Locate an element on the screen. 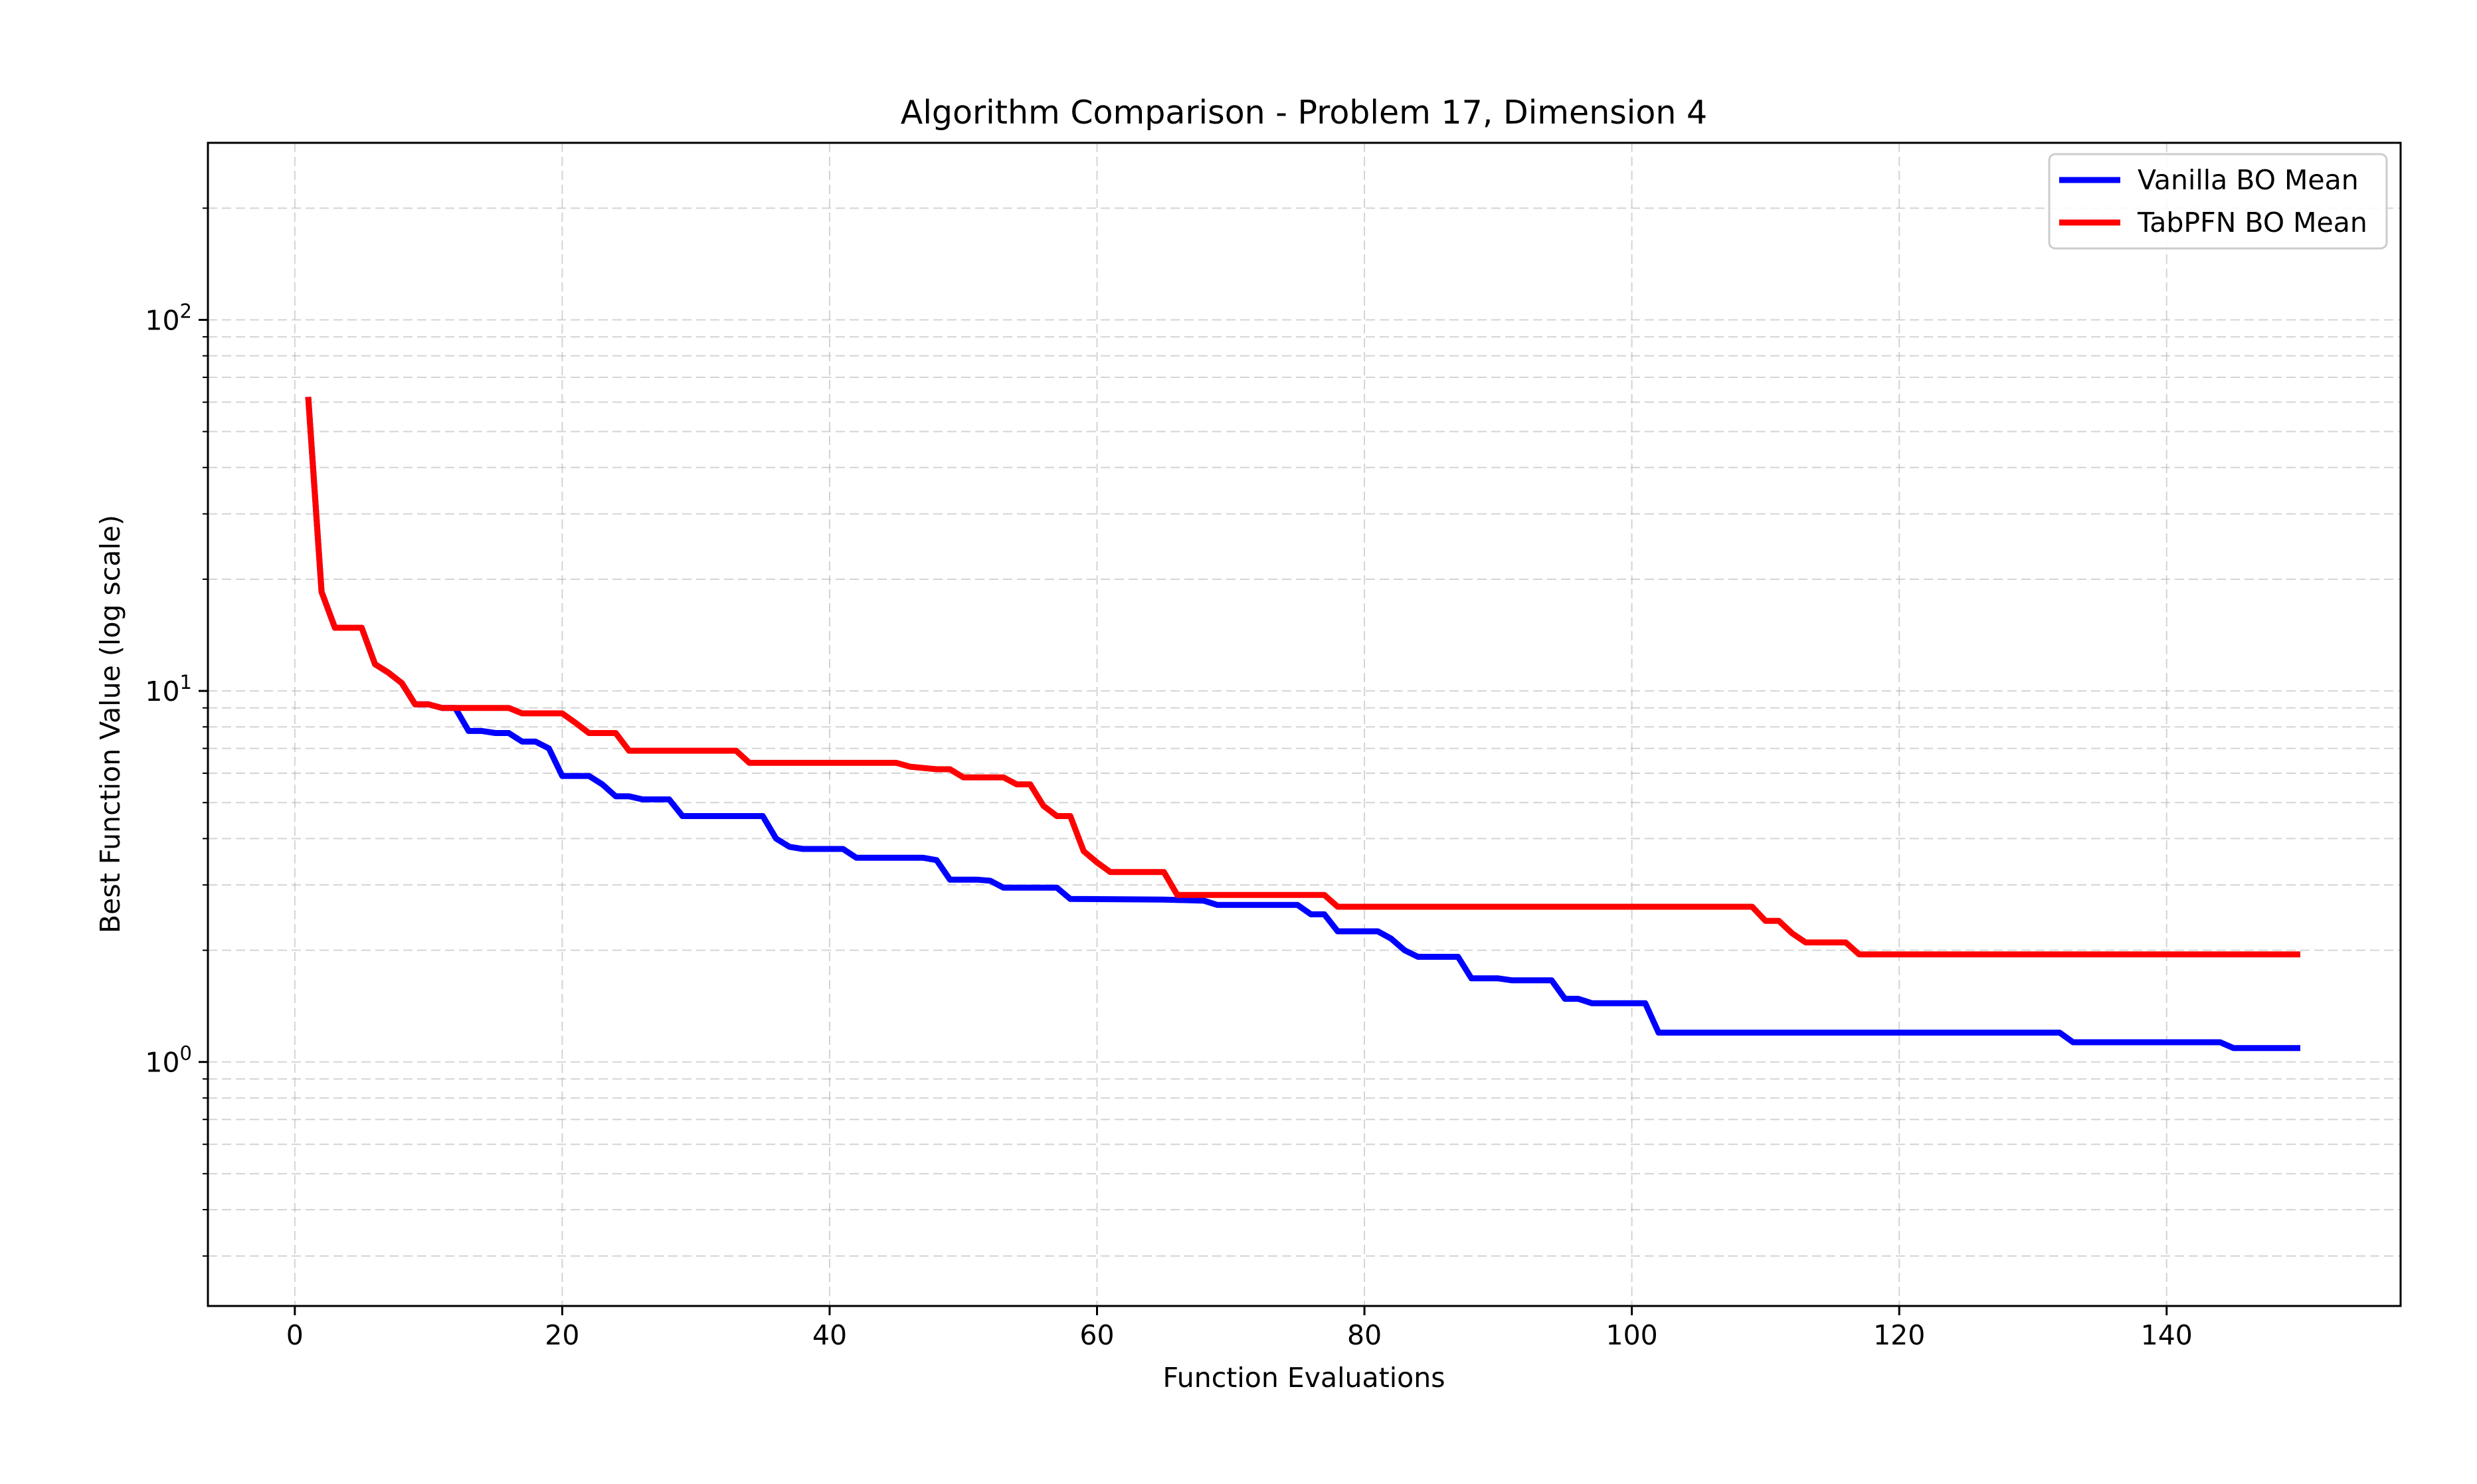  x-tick-label: 140 is located at coordinates (2167, 1335).